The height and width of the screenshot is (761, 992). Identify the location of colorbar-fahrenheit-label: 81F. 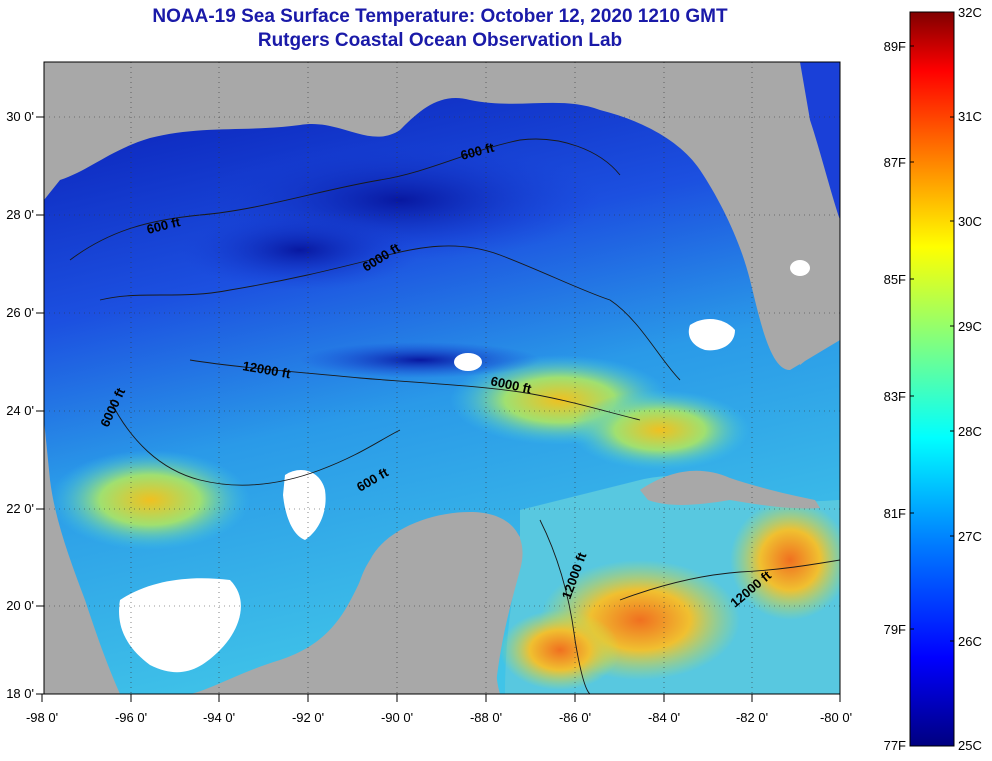
(895, 513).